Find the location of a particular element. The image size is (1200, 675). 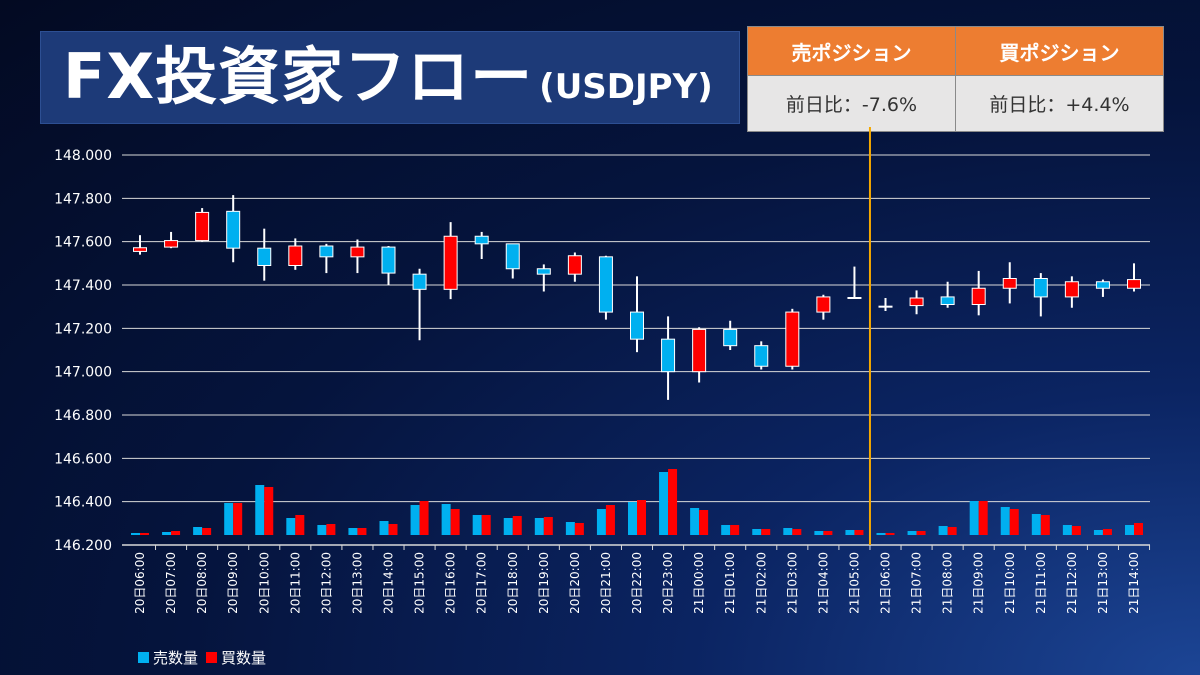

y-tick-label: 146.200 is located at coordinates (83, 546).